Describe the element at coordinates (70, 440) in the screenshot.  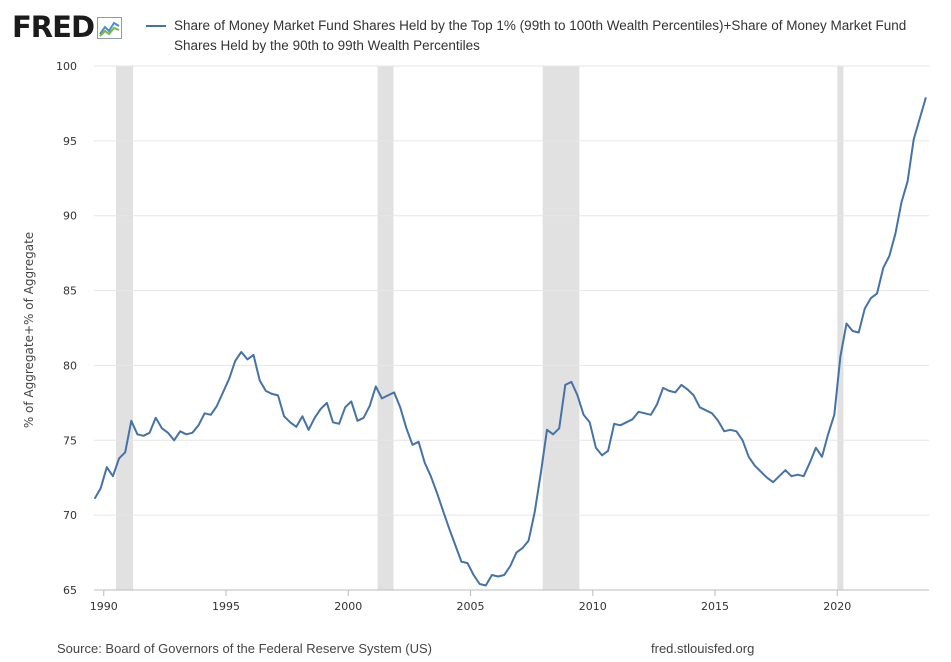
I see `y-tick-label-75: 75` at that location.